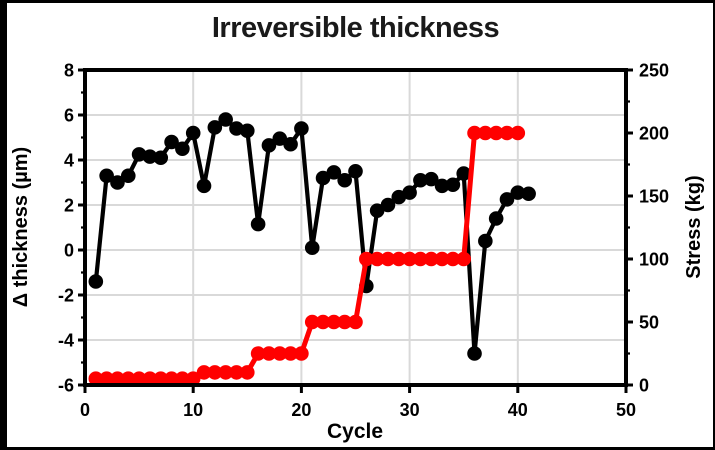  Describe the element at coordinates (654, 197) in the screenshot. I see `y-right-tick-label: 150` at that location.